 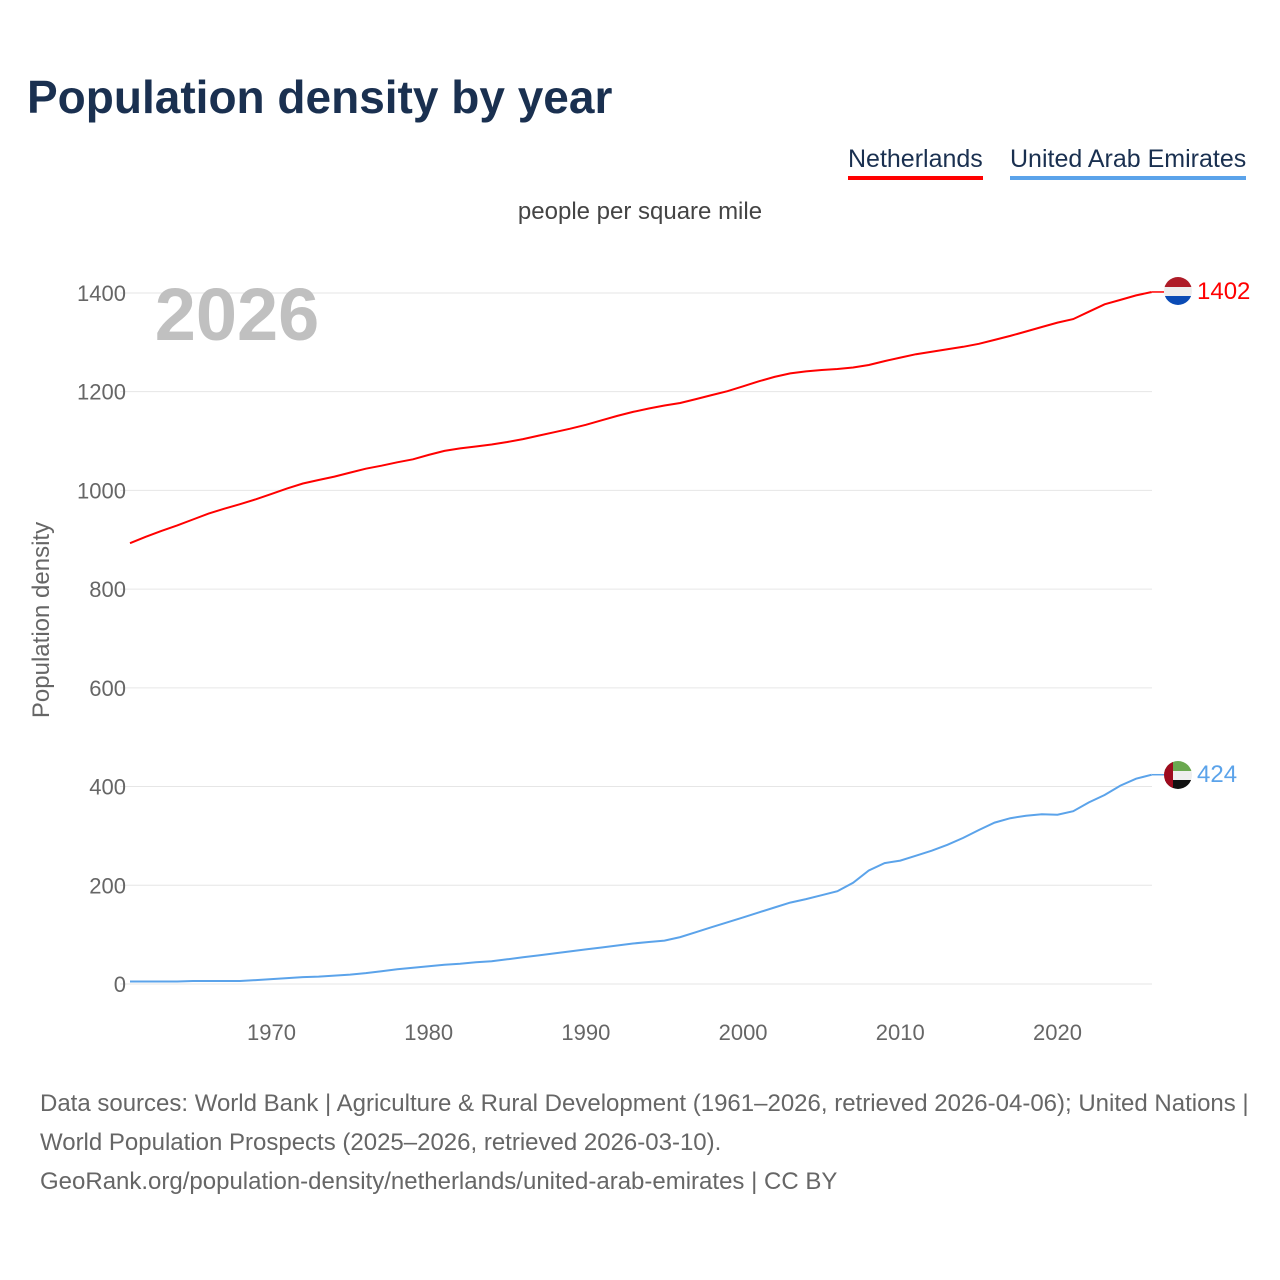 What do you see at coordinates (585, 1032) in the screenshot?
I see `x-tick-label: 1990` at bounding box center [585, 1032].